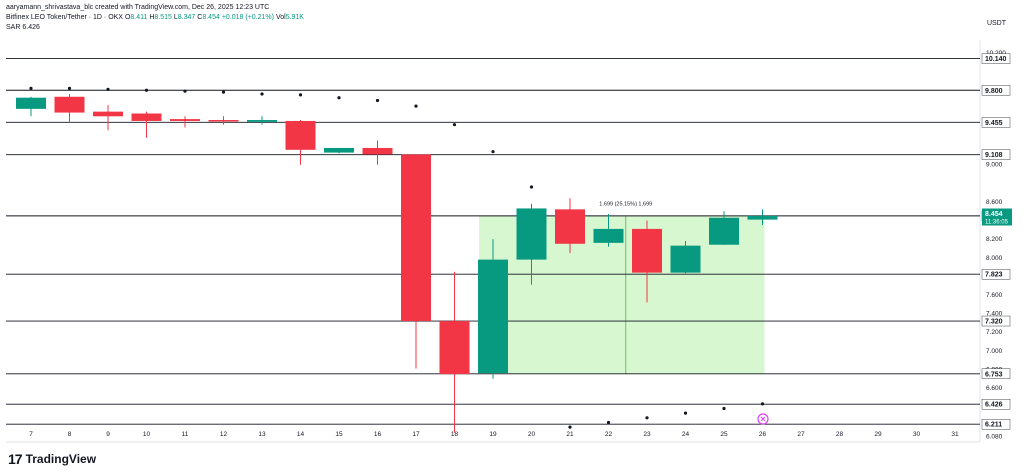 The width and height of the screenshot is (1024, 475). What do you see at coordinates (955, 434) in the screenshot?
I see `time-tick: 31` at bounding box center [955, 434].